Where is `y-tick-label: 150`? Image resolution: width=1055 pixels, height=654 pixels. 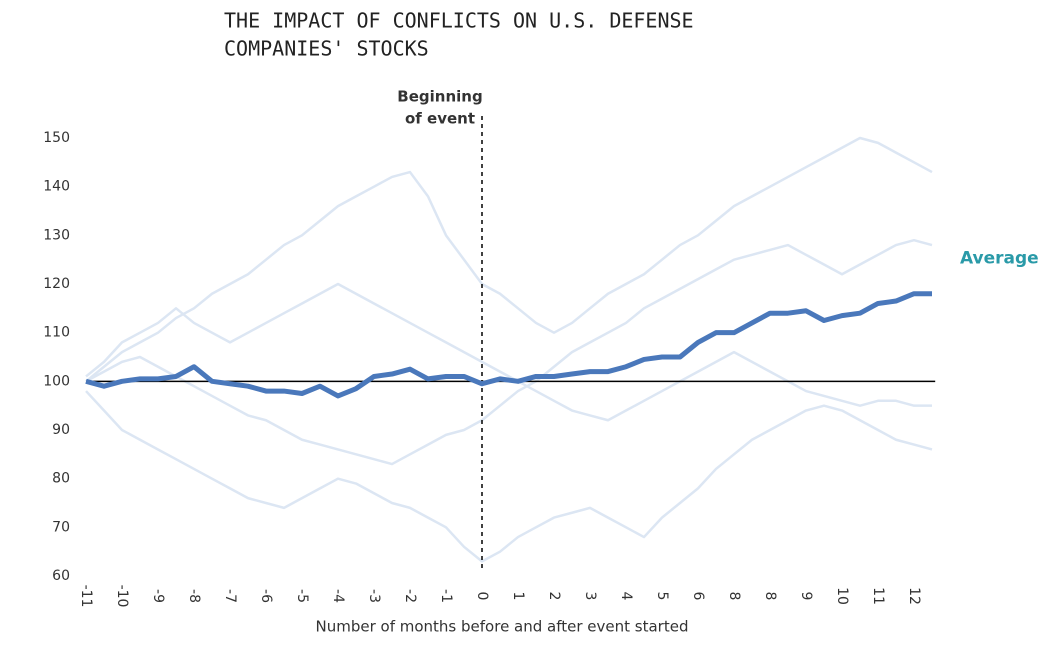 y-tick-label: 150 is located at coordinates (56, 138).